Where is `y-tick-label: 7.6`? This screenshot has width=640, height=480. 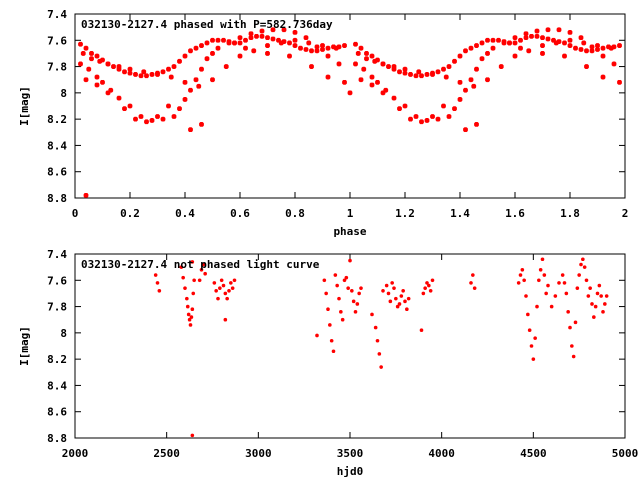
y-tick-label: 7.6 is located at coordinates (57, 280).